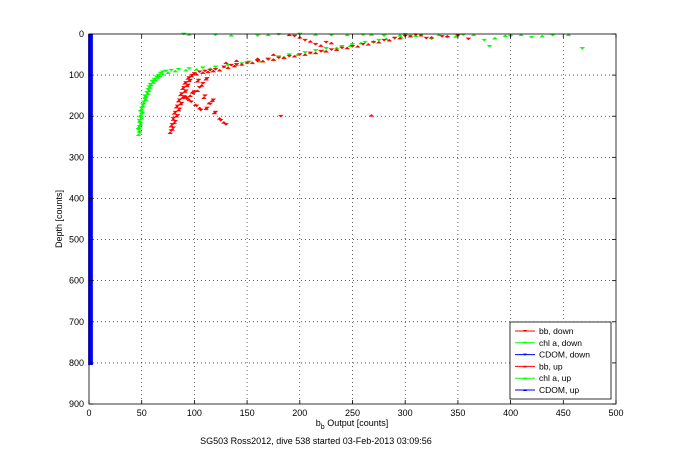 This screenshot has height=459, width=681. I want to click on y-tick-label: 200, so click(76, 116).